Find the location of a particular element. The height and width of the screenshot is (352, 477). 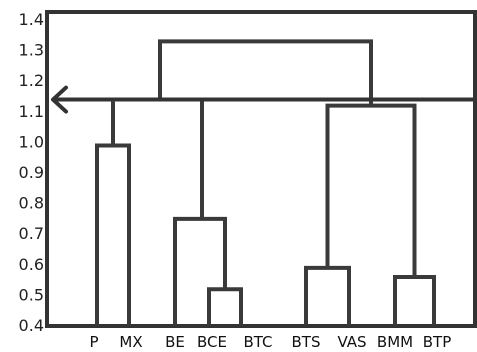

y-tick-label: 0.7 is located at coordinates (31, 233).